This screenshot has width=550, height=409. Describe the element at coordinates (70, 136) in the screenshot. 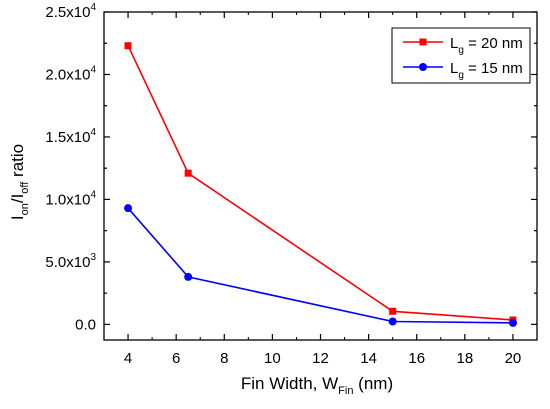

I see `y-tick-label: 1.5x10⁴` at that location.